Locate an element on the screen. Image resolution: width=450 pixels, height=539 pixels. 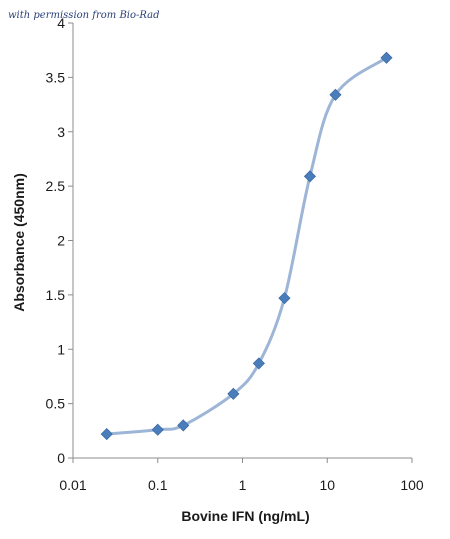
y-tick-label: 2.5 is located at coordinates (56, 186).